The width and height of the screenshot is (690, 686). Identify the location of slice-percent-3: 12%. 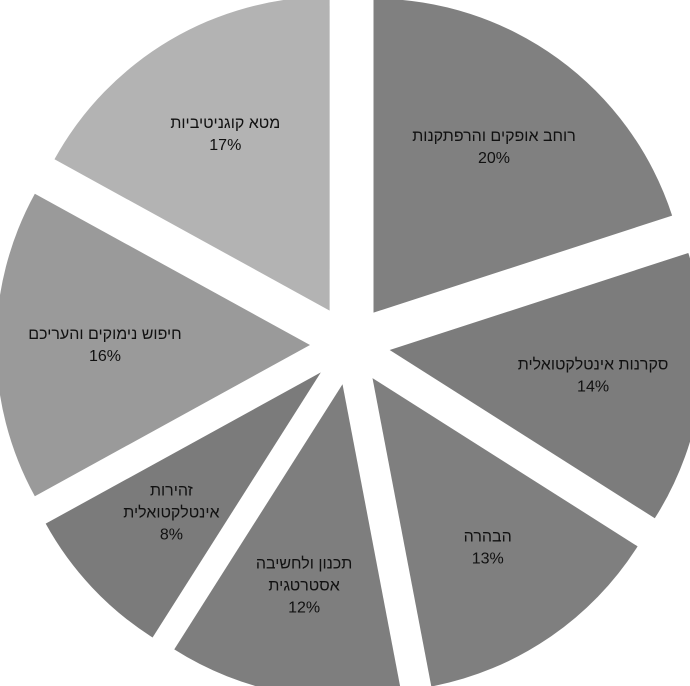
(304, 608).